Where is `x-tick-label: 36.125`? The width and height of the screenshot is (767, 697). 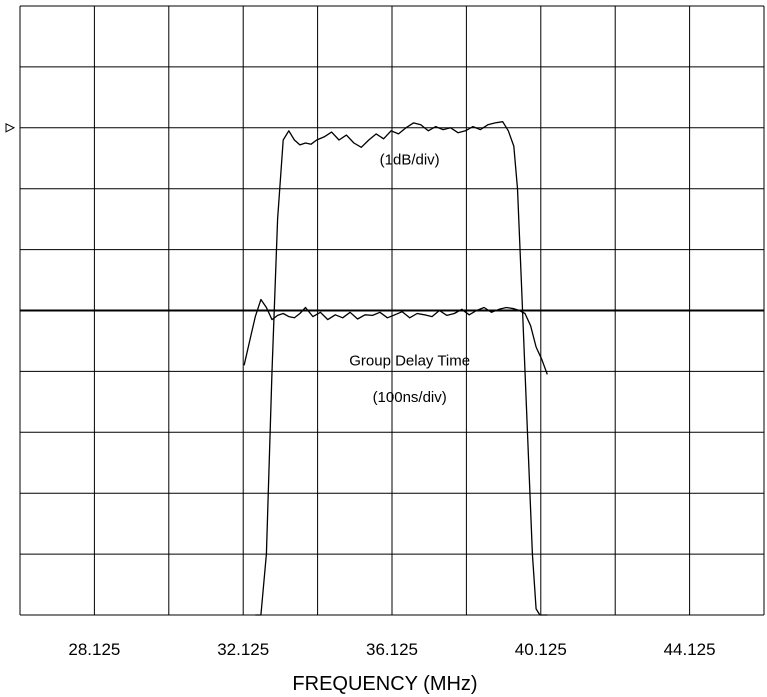
x-tick-label: 36.125 is located at coordinates (392, 649).